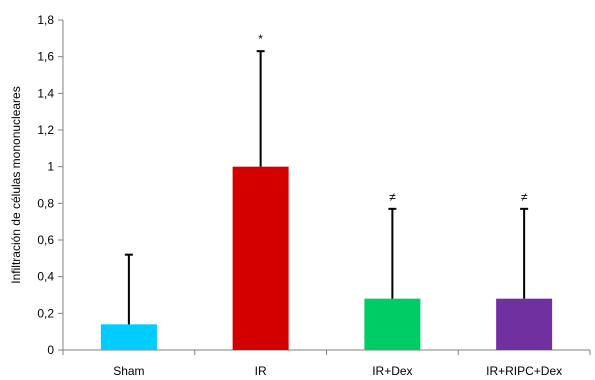 The image size is (595, 380). I want to click on x-tick-label: IR+Dex, so click(392, 371).